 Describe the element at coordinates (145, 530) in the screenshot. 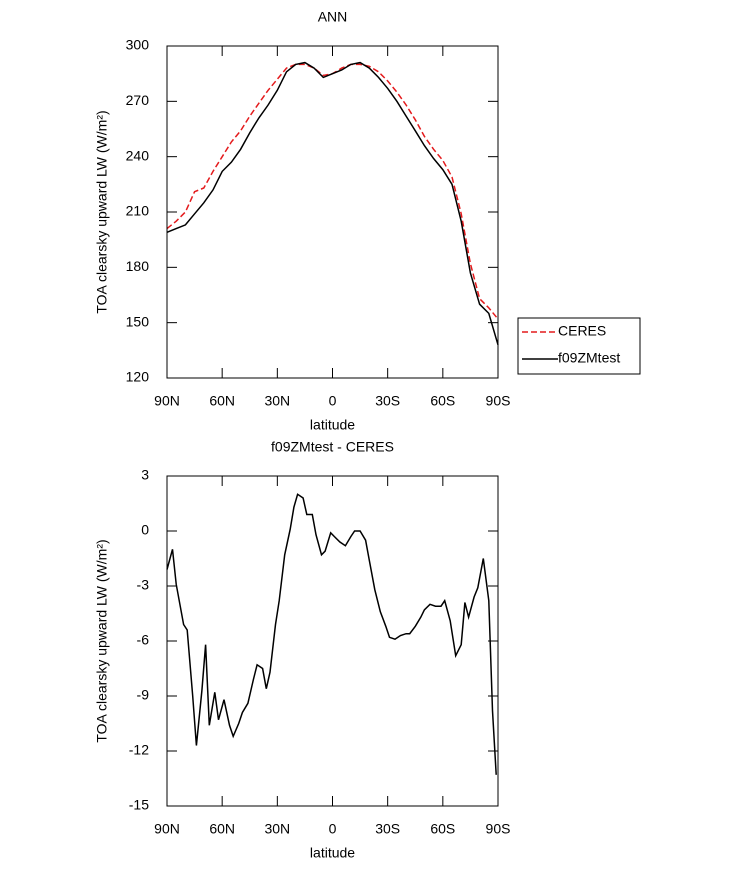

I see `y-tick-label: 0` at that location.